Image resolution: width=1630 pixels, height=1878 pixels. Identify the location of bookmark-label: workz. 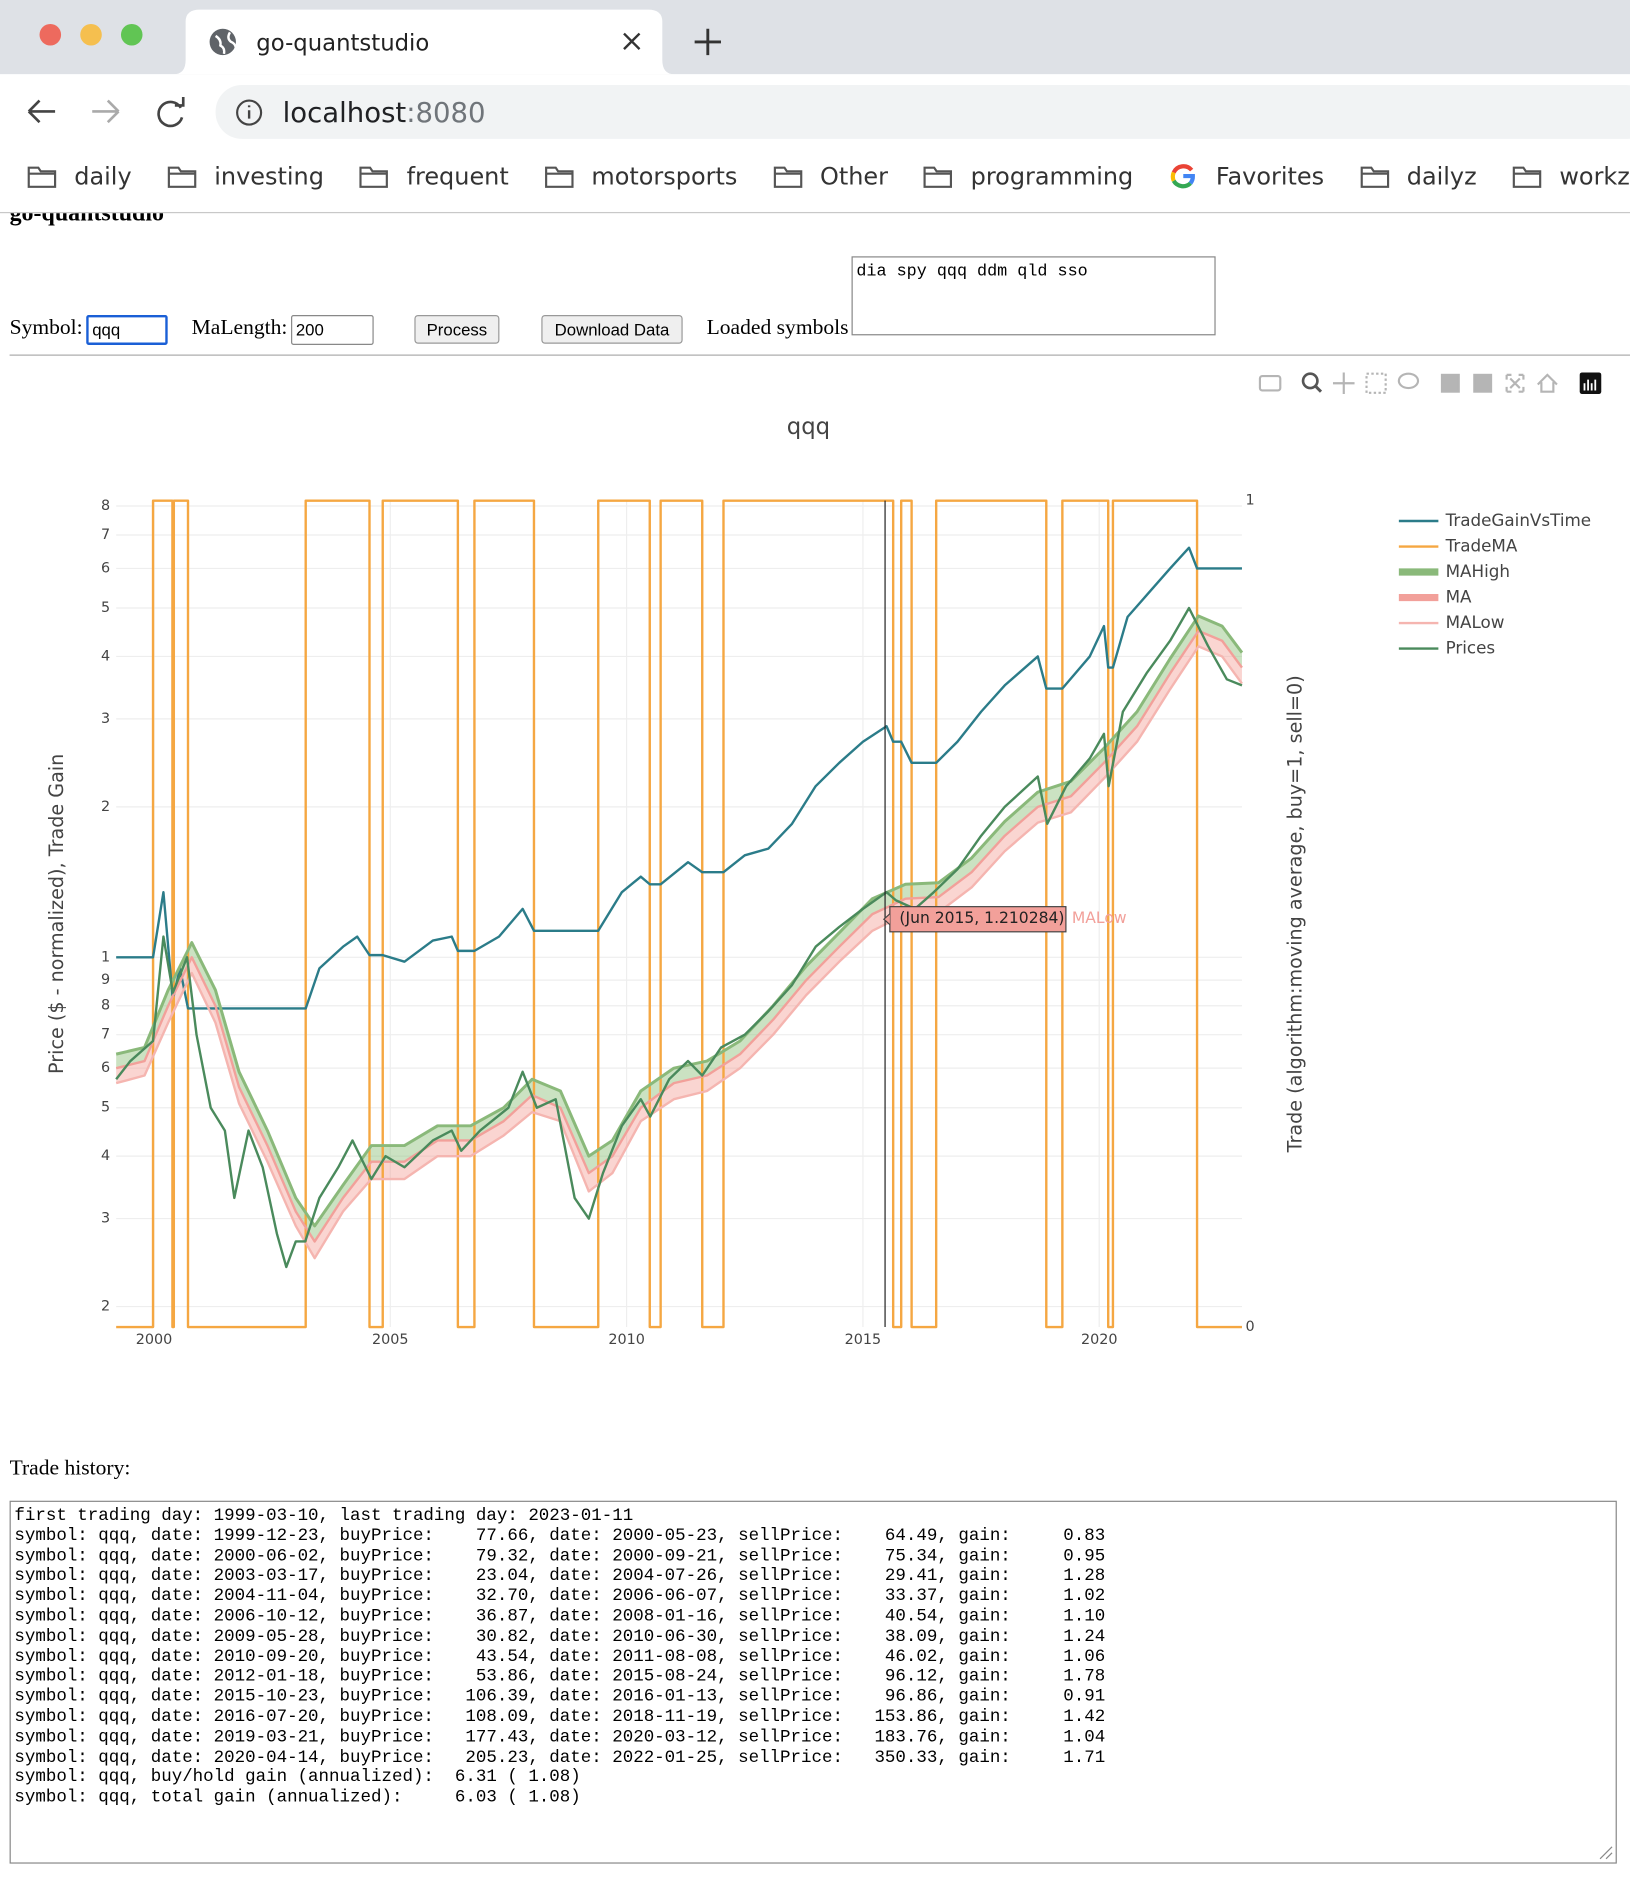
(1594, 176).